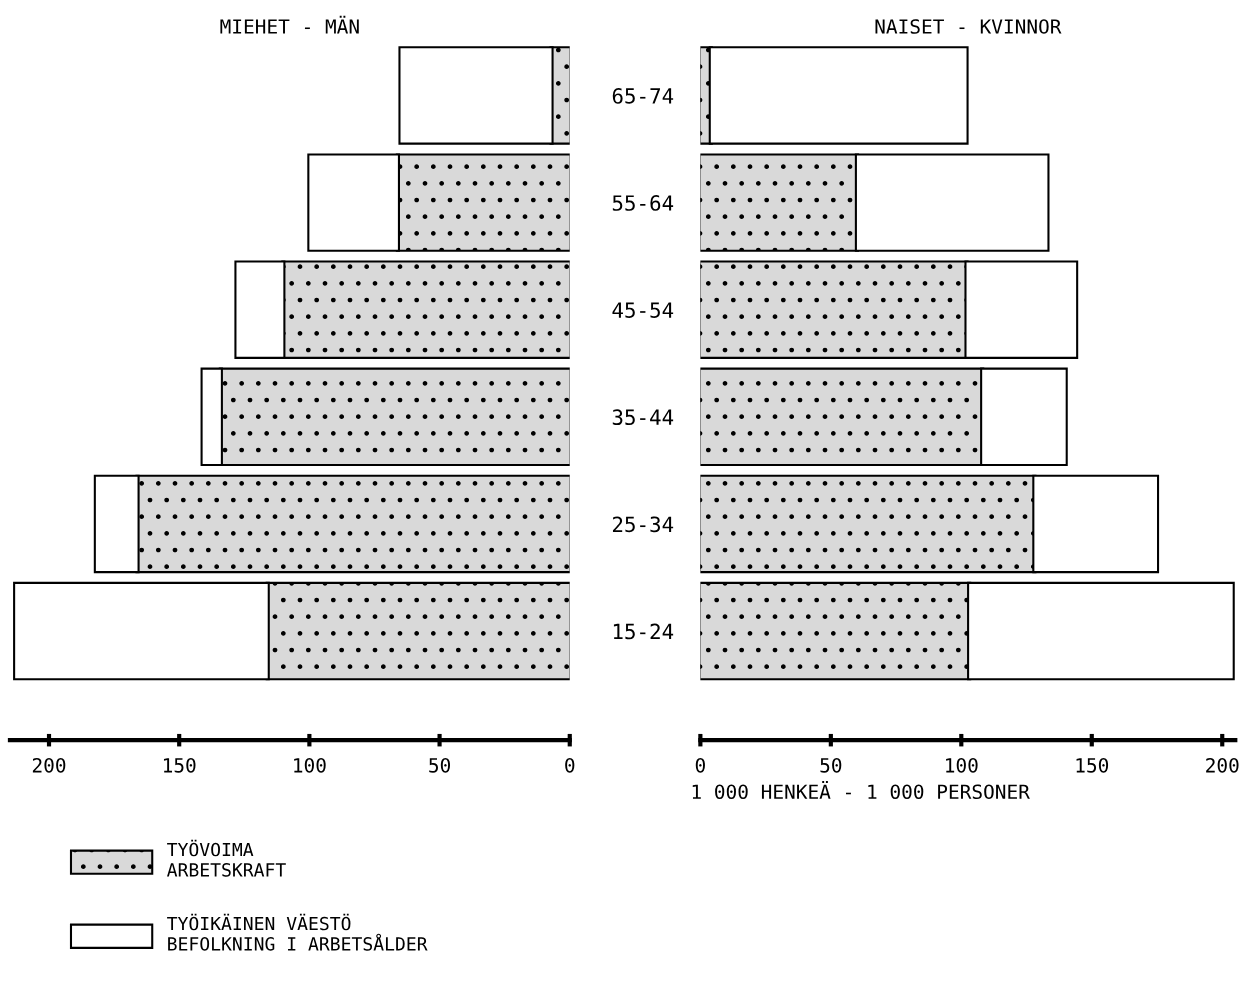 This screenshot has width=1244, height=998. I want to click on y-tick-label: 15-24, so click(643, 631).